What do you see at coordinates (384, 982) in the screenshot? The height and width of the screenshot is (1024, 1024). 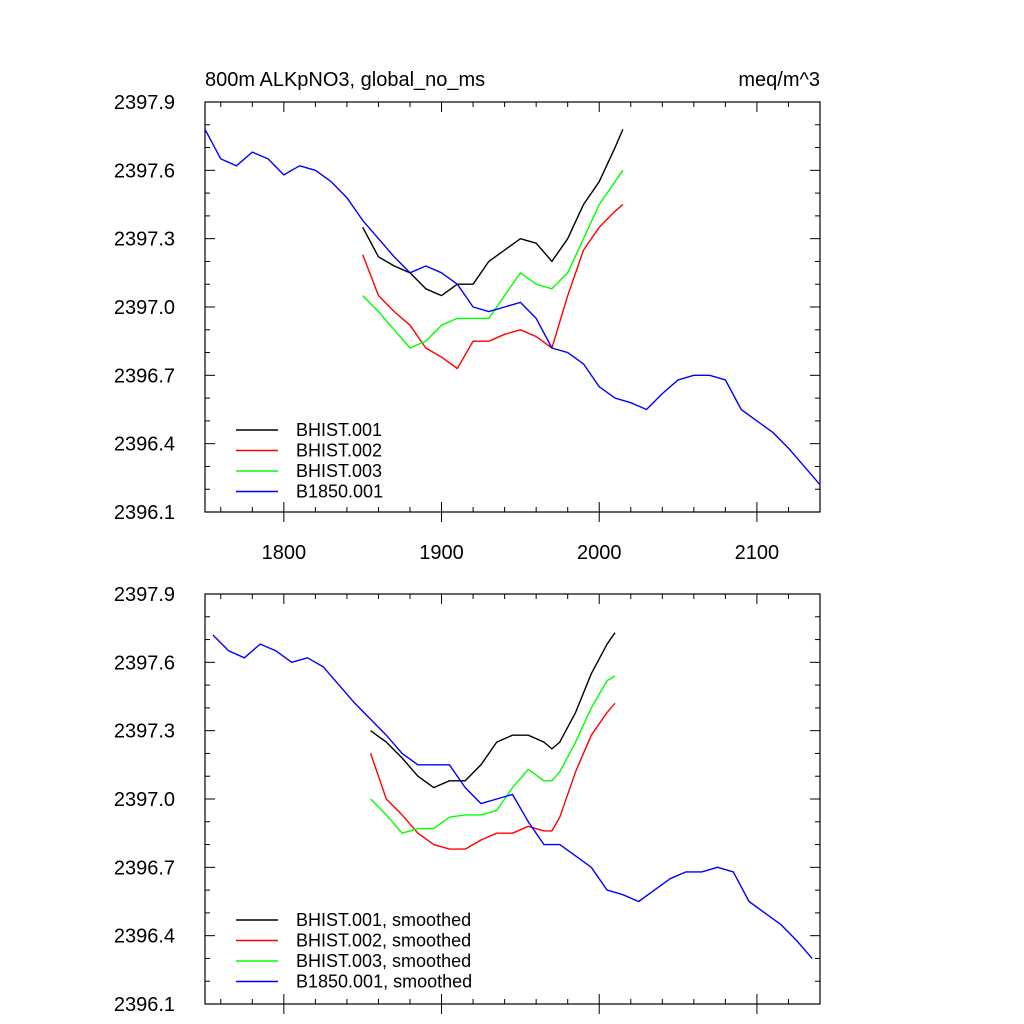 I see `legend-label-b1850-001-smoothed: B1850.001, smoothed` at bounding box center [384, 982].